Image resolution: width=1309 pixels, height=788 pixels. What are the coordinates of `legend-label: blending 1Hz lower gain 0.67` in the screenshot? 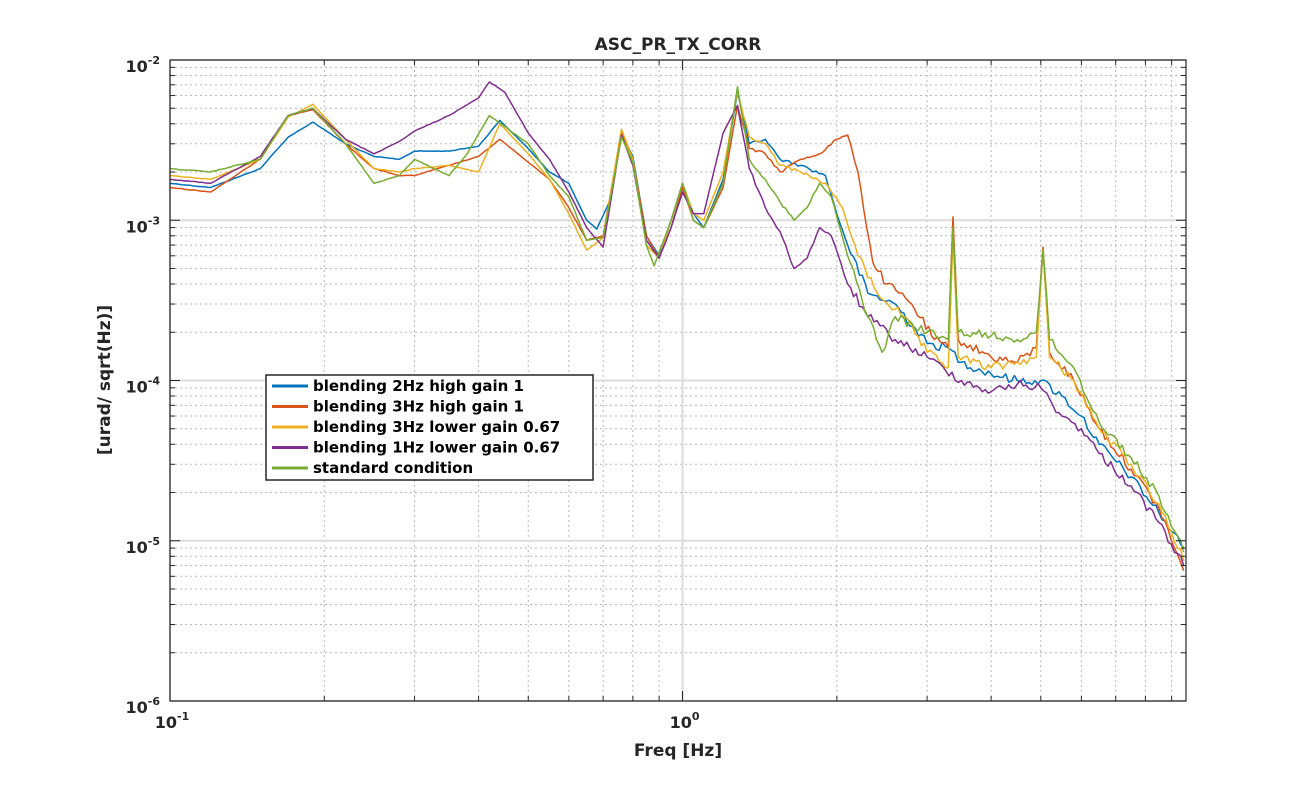 It's located at (436, 448).